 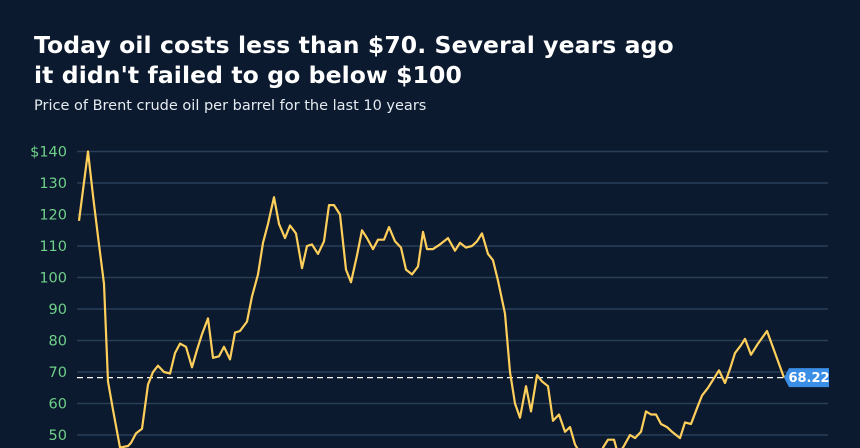 I want to click on y-tick-label: 50, so click(x=58, y=436).